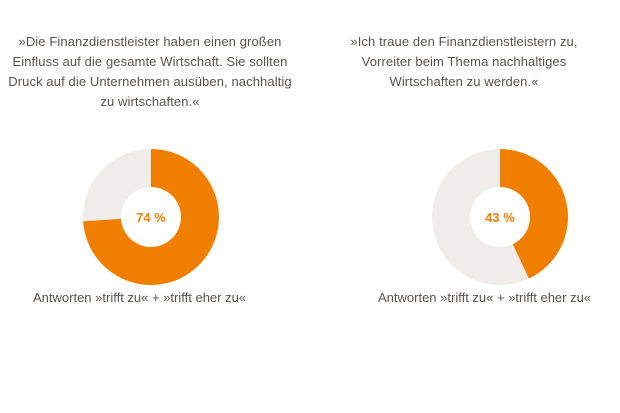 This screenshot has height=413, width=620. I want to click on donut-center-label: 43 %, so click(500, 217).